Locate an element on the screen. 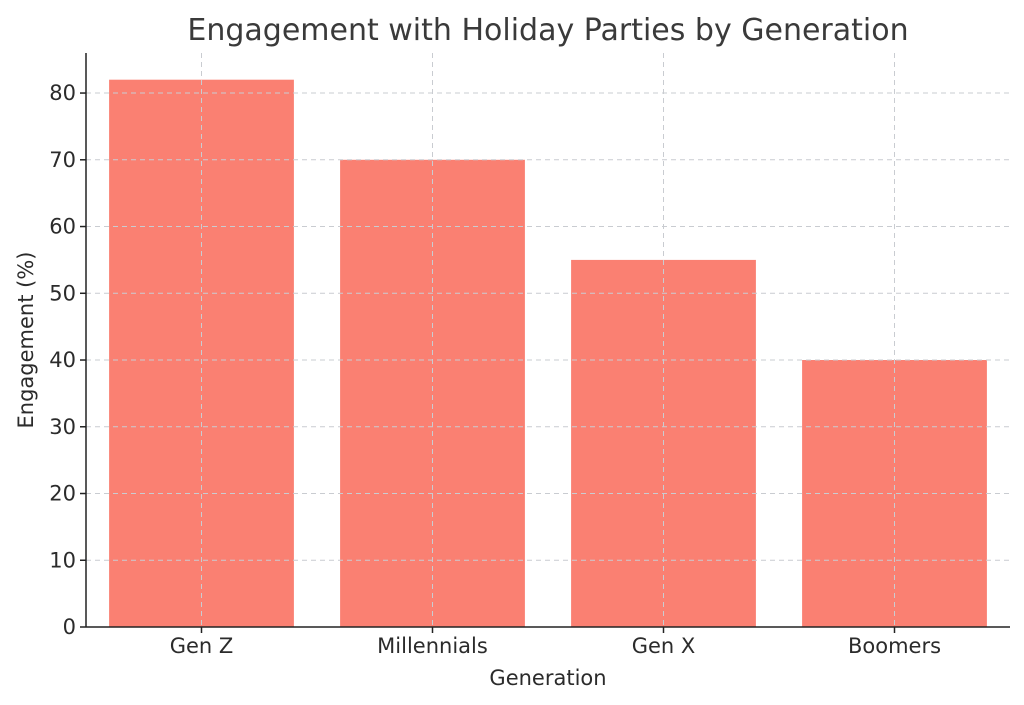 The width and height of the screenshot is (1024, 705). y-tick-label: 40 is located at coordinates (62, 360).